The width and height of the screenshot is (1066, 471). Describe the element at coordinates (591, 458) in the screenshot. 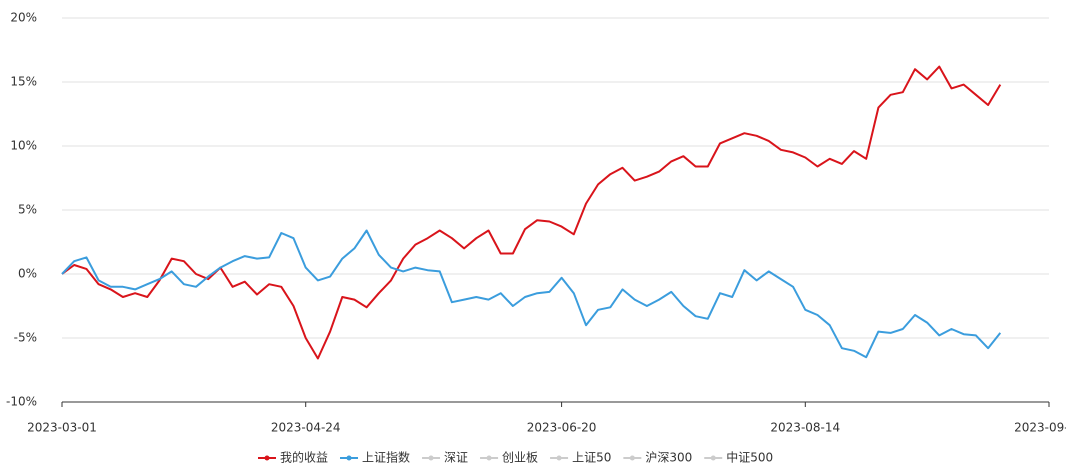

I see `legend-entry-inactive: 上证50` at that location.